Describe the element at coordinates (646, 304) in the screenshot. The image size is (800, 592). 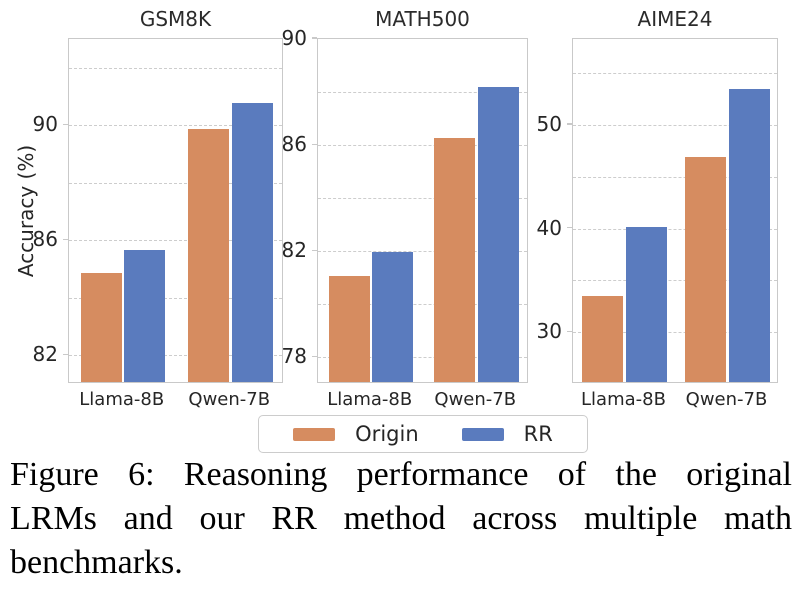
I see `bar-aime24-llama-8b-rr` at that location.